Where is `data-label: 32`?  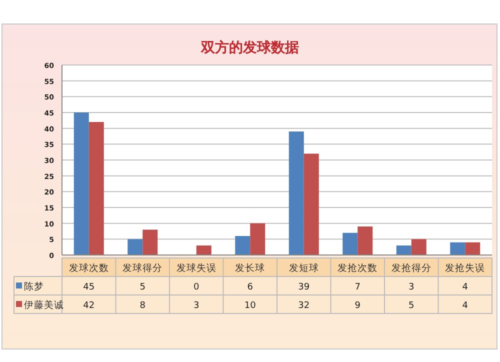
data-label: 32 is located at coordinates (304, 306).